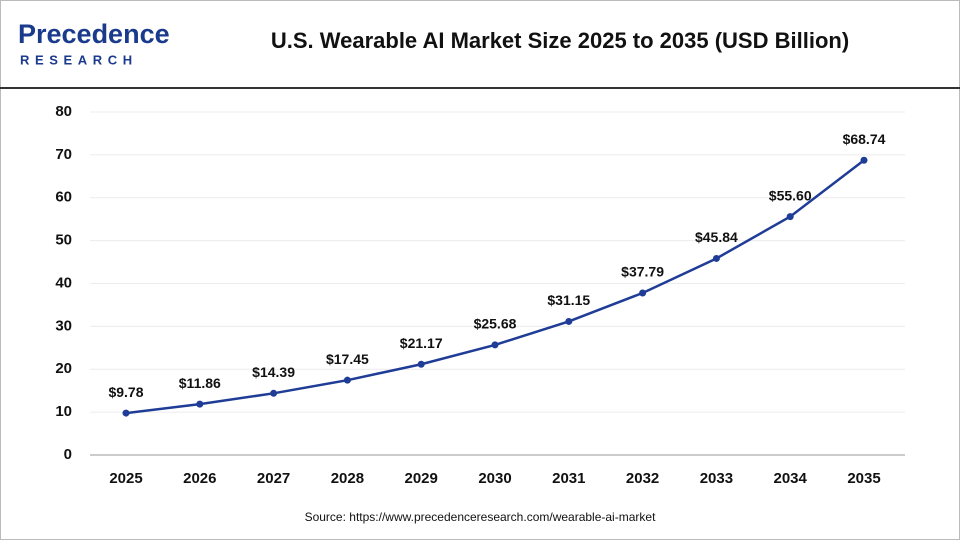  I want to click on value-label: $45.84, so click(716, 237).